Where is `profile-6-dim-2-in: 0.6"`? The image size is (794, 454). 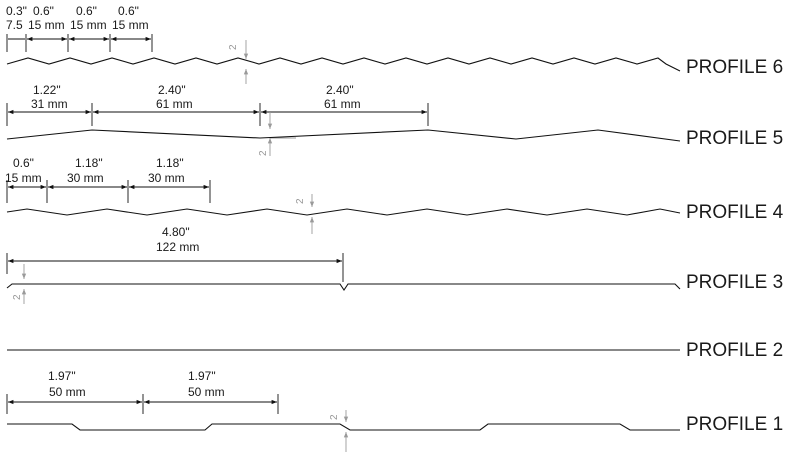
profile-6-dim-2-in: 0.6" is located at coordinates (43, 11).